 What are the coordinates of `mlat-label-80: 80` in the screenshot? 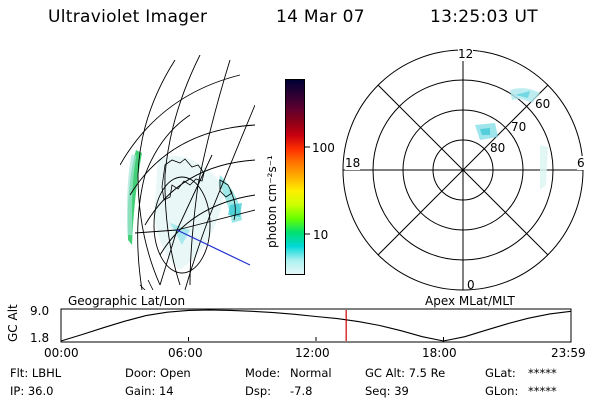 It's located at (498, 148).